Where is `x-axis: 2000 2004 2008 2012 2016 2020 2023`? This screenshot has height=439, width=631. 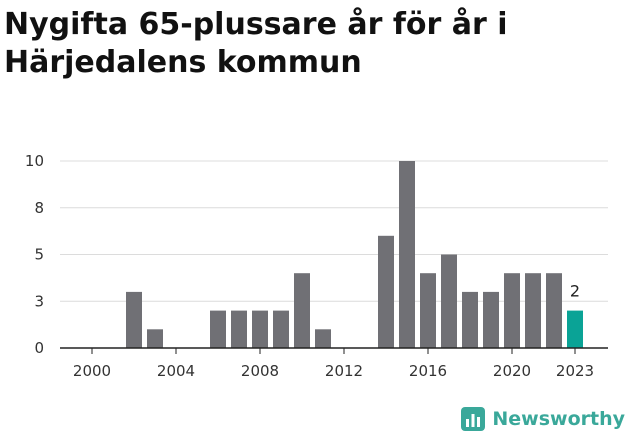
x-axis: 2000 2004 2008 2012 2016 2020 2023 is located at coordinates (334, 363).